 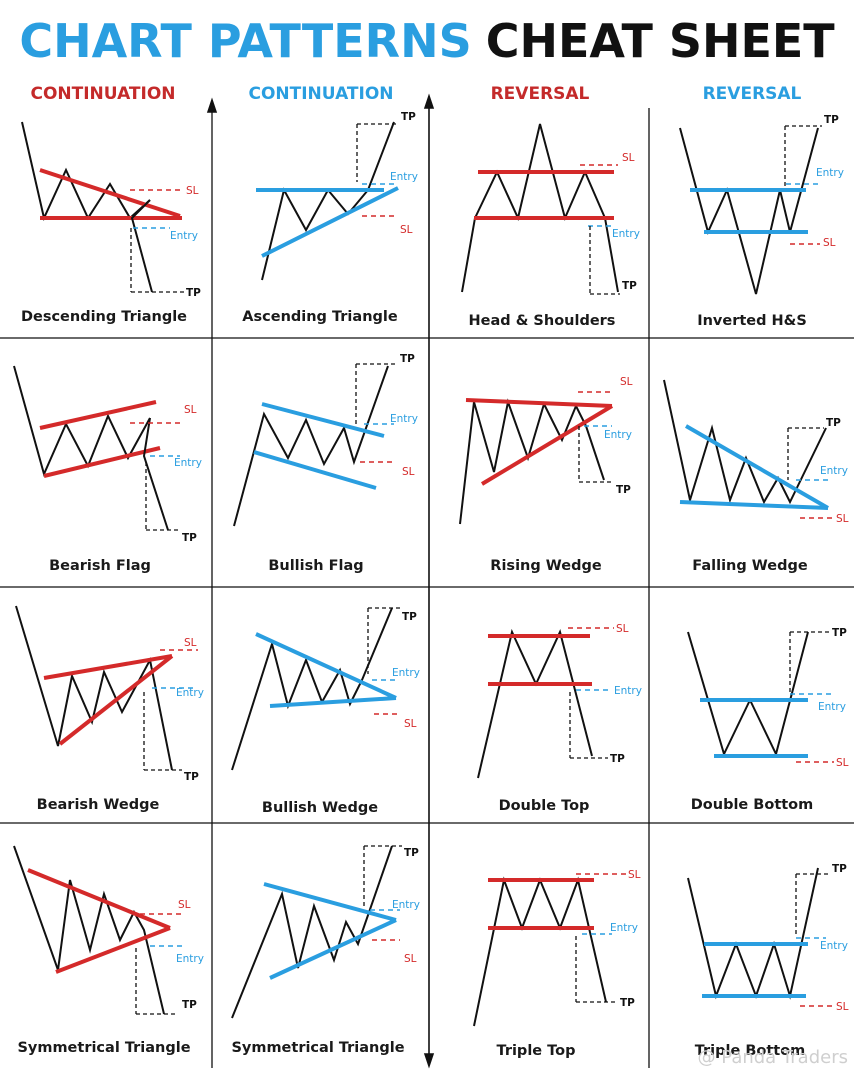 I want to click on pattern-name: Double Top, so click(x=544, y=806).